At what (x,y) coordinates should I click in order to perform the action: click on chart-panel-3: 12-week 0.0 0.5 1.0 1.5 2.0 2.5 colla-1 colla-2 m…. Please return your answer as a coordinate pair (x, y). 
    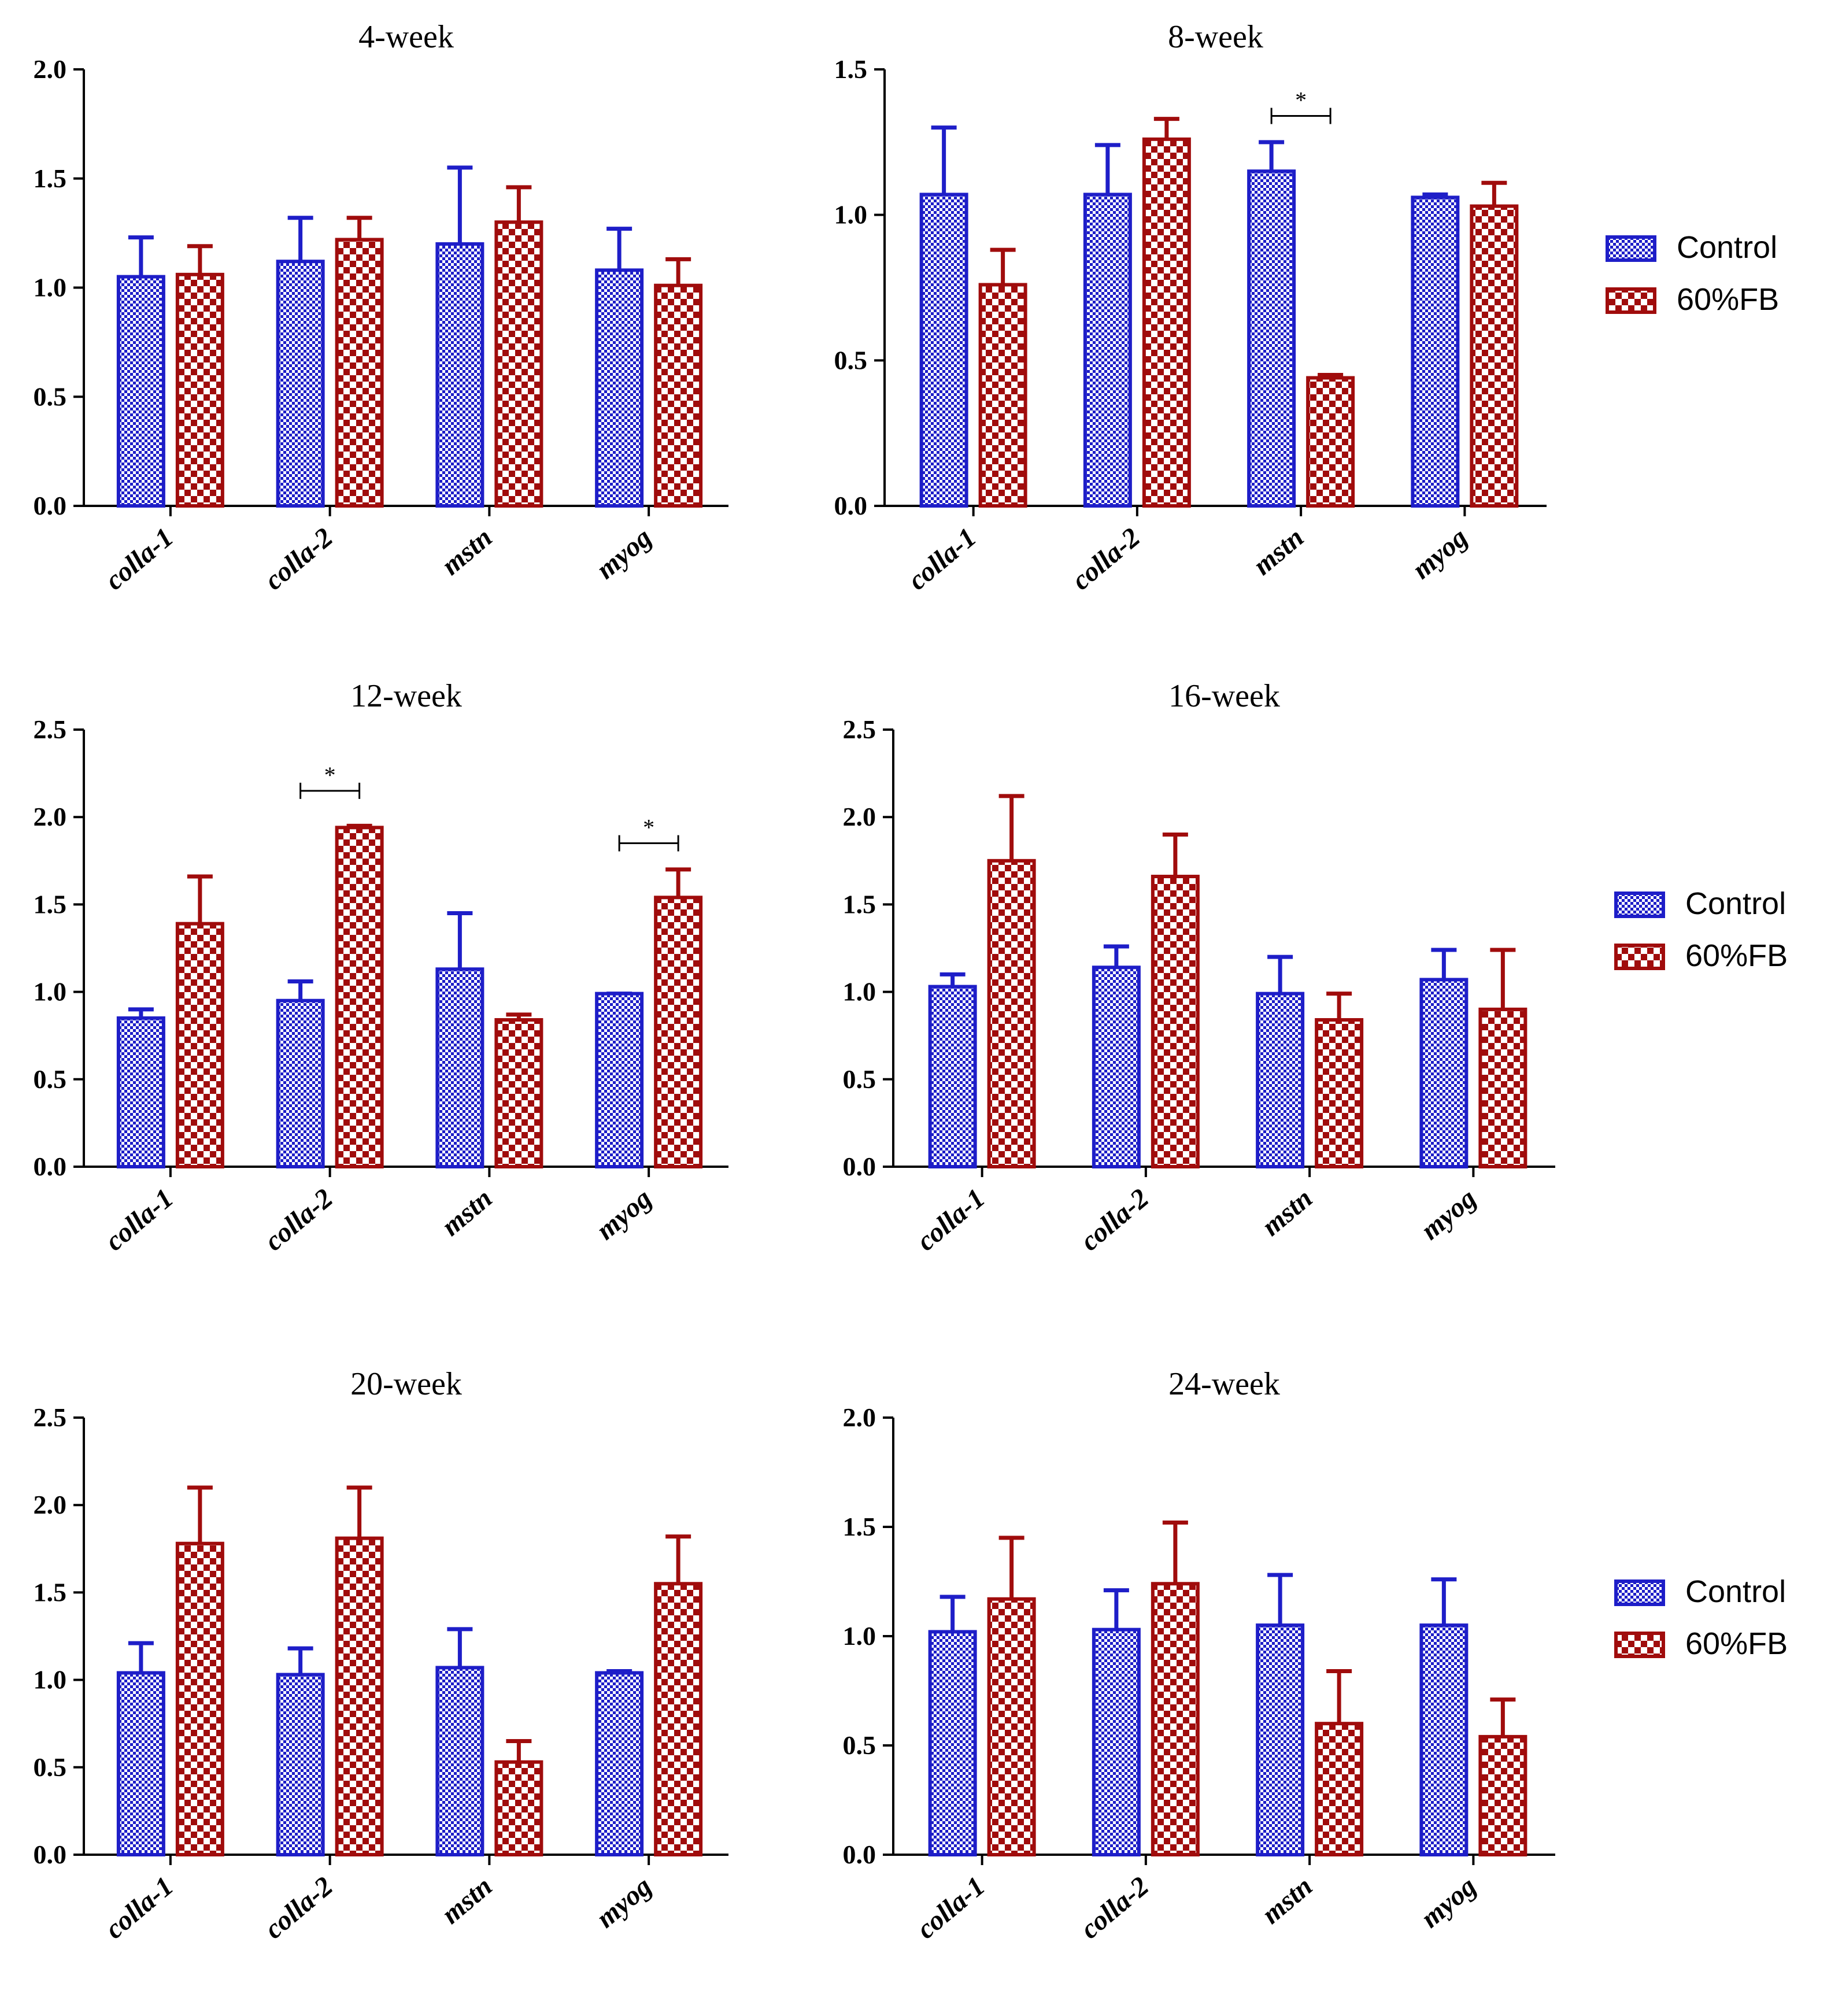
    Looking at the image, I should click on (381, 967).